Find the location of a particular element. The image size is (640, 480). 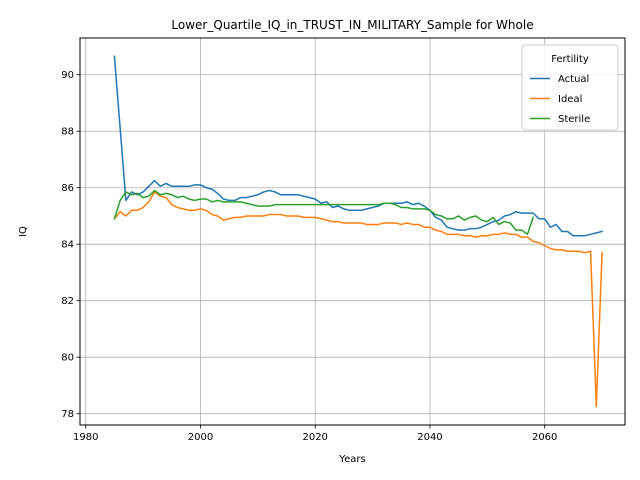

y-tick-label: 86 is located at coordinates (67, 188).